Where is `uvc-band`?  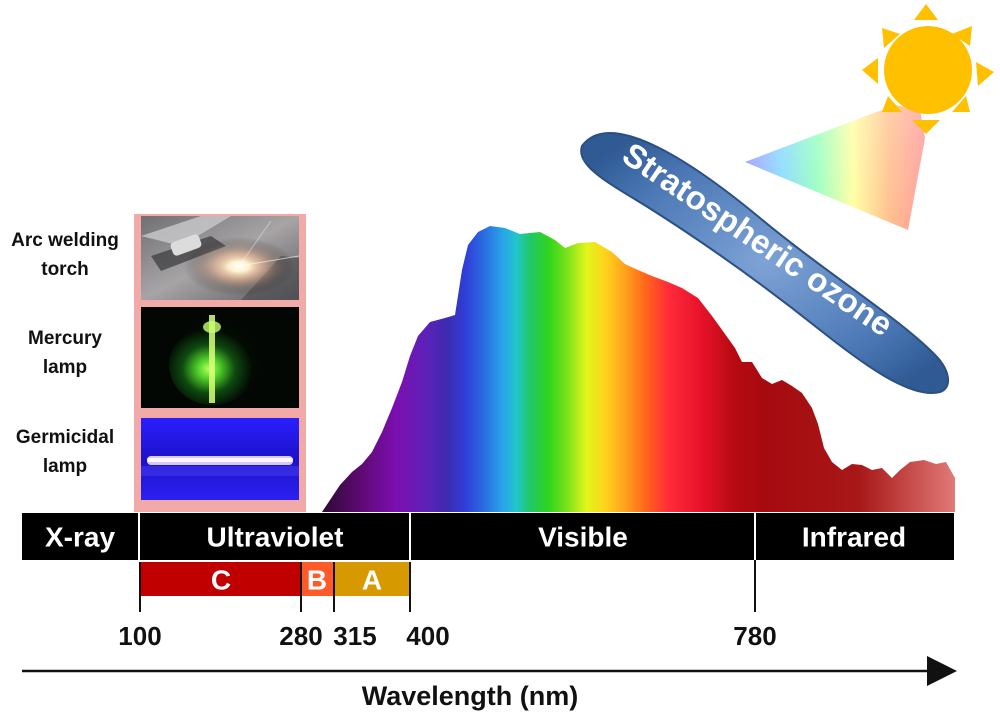 uvc-band is located at coordinates (220, 579).